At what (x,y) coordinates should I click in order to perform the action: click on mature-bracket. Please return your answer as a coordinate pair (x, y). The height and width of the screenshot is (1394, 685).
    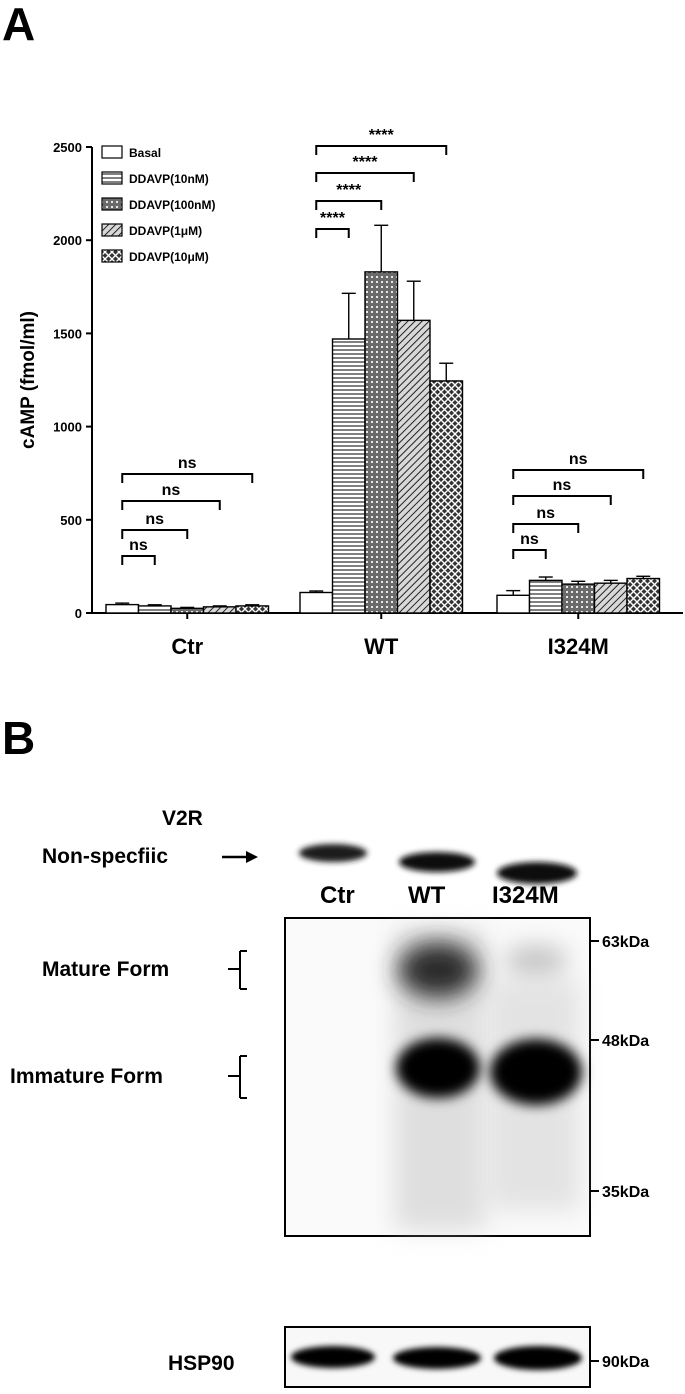
    Looking at the image, I should click on (237, 970).